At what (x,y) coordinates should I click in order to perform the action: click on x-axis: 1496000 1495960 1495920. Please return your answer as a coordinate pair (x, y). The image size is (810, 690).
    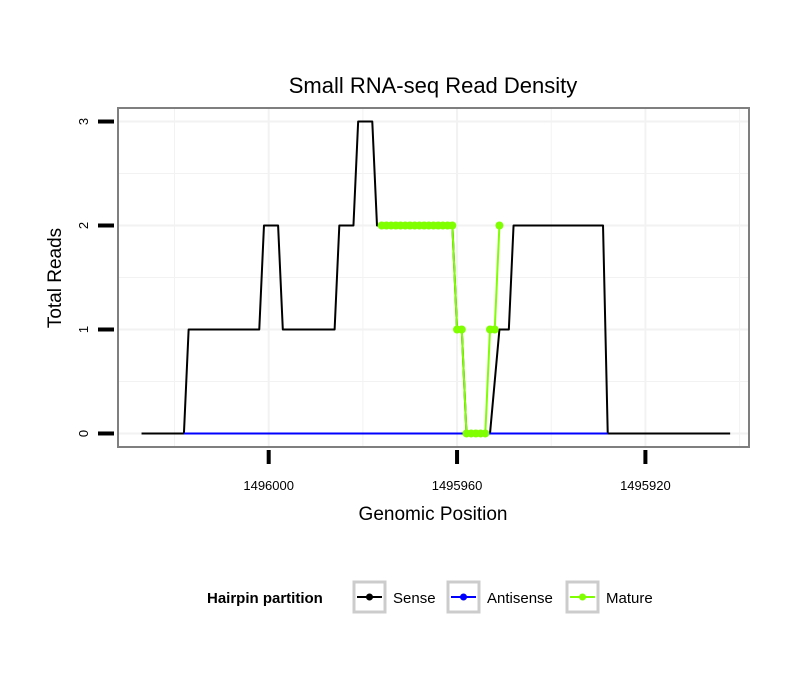
    Looking at the image, I should click on (457, 471).